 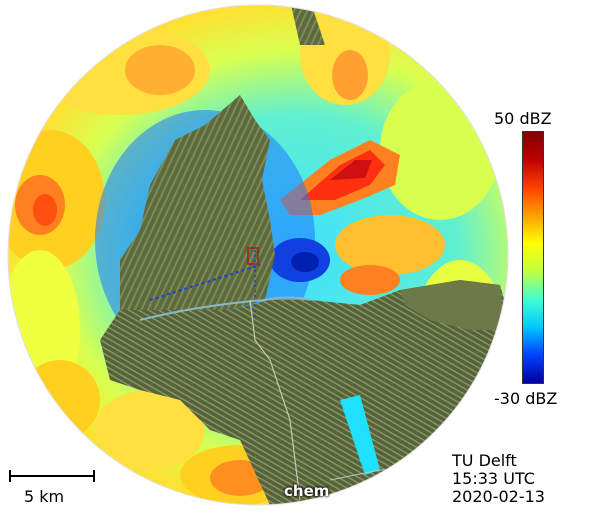 What do you see at coordinates (533, 257) in the screenshot?
I see `dbz-colorbar` at bounding box center [533, 257].